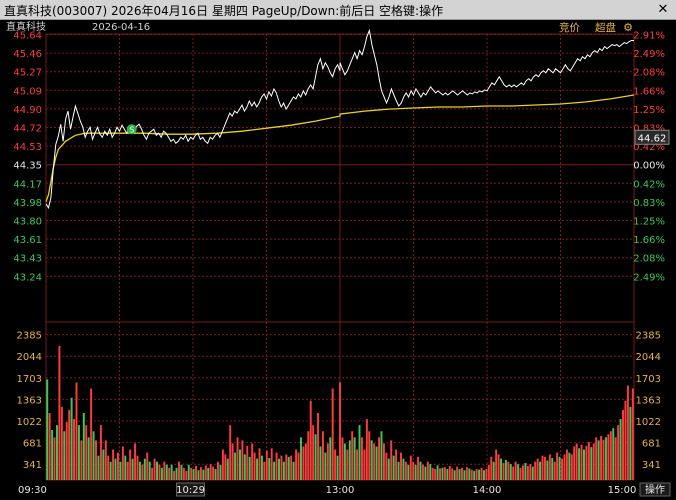 This screenshot has height=500, width=676. Describe the element at coordinates (121, 27) in the screenshot. I see `chart-date: 2026-04-16` at that location.